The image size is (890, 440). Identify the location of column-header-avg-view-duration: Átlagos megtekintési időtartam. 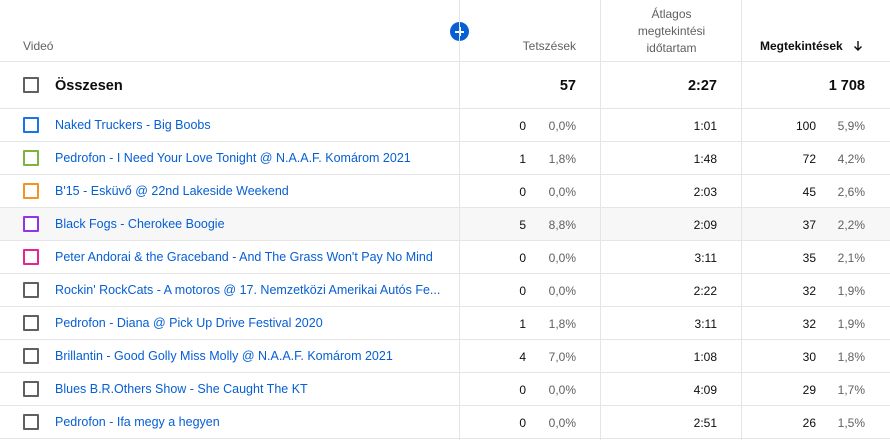
(671, 31).